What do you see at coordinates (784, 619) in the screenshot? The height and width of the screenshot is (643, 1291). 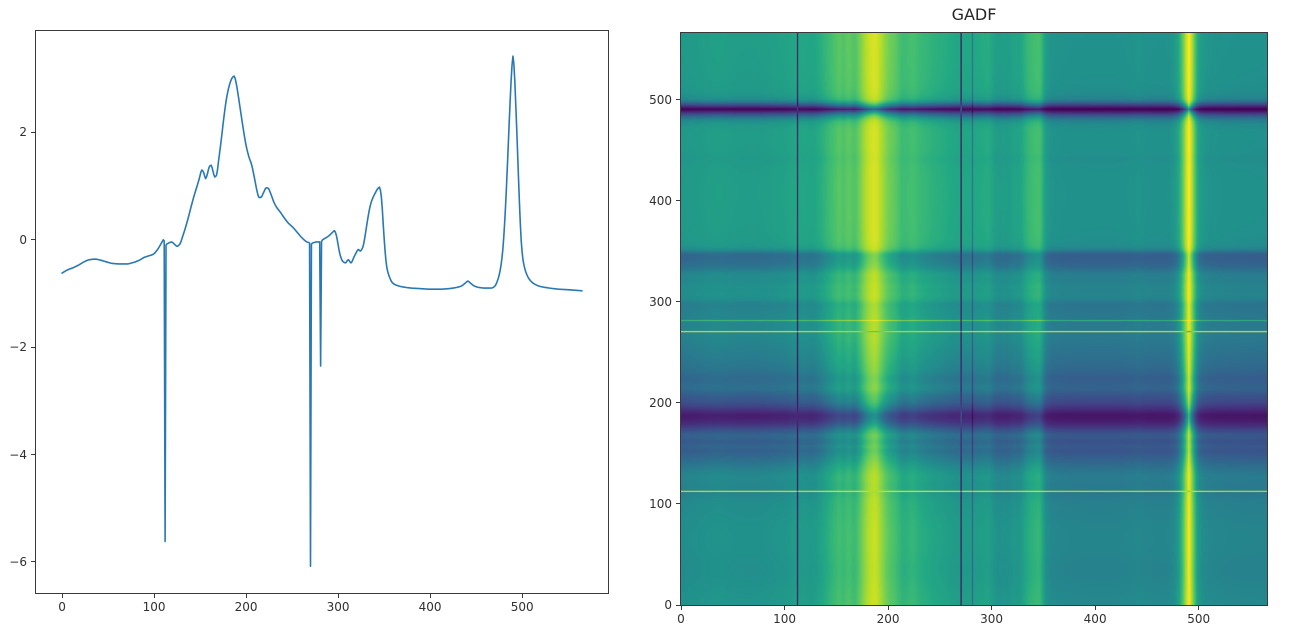 I see `gadf-x-tick-label: 100` at bounding box center [784, 619].